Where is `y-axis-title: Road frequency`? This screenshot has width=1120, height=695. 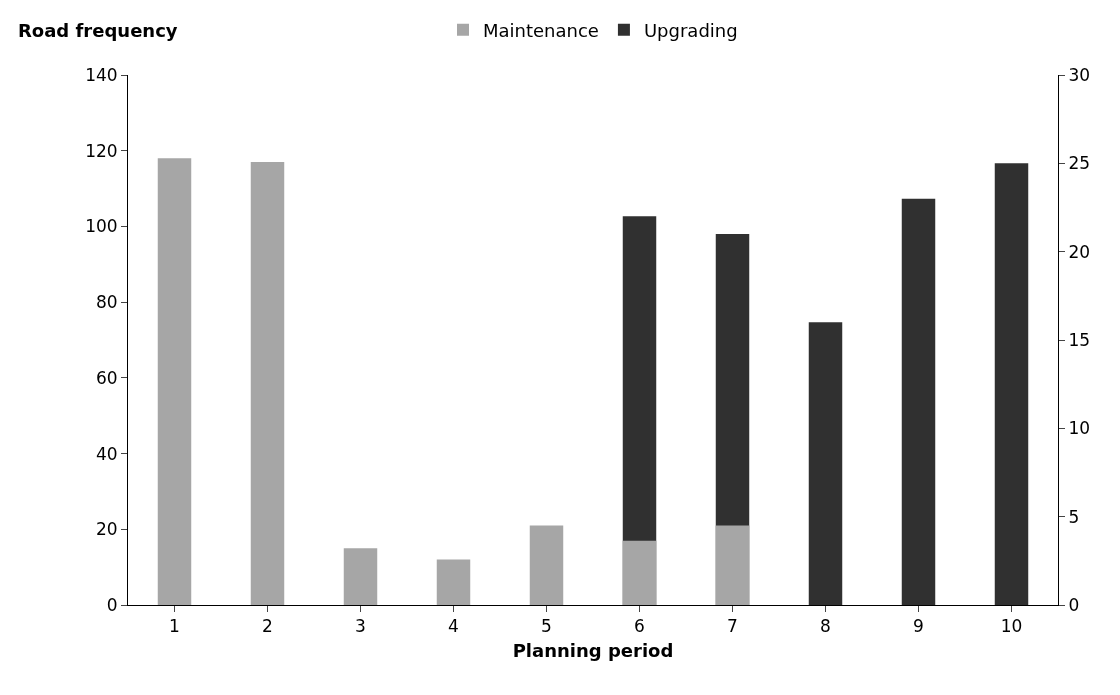
y-axis-title: Road frequency is located at coordinates (98, 30).